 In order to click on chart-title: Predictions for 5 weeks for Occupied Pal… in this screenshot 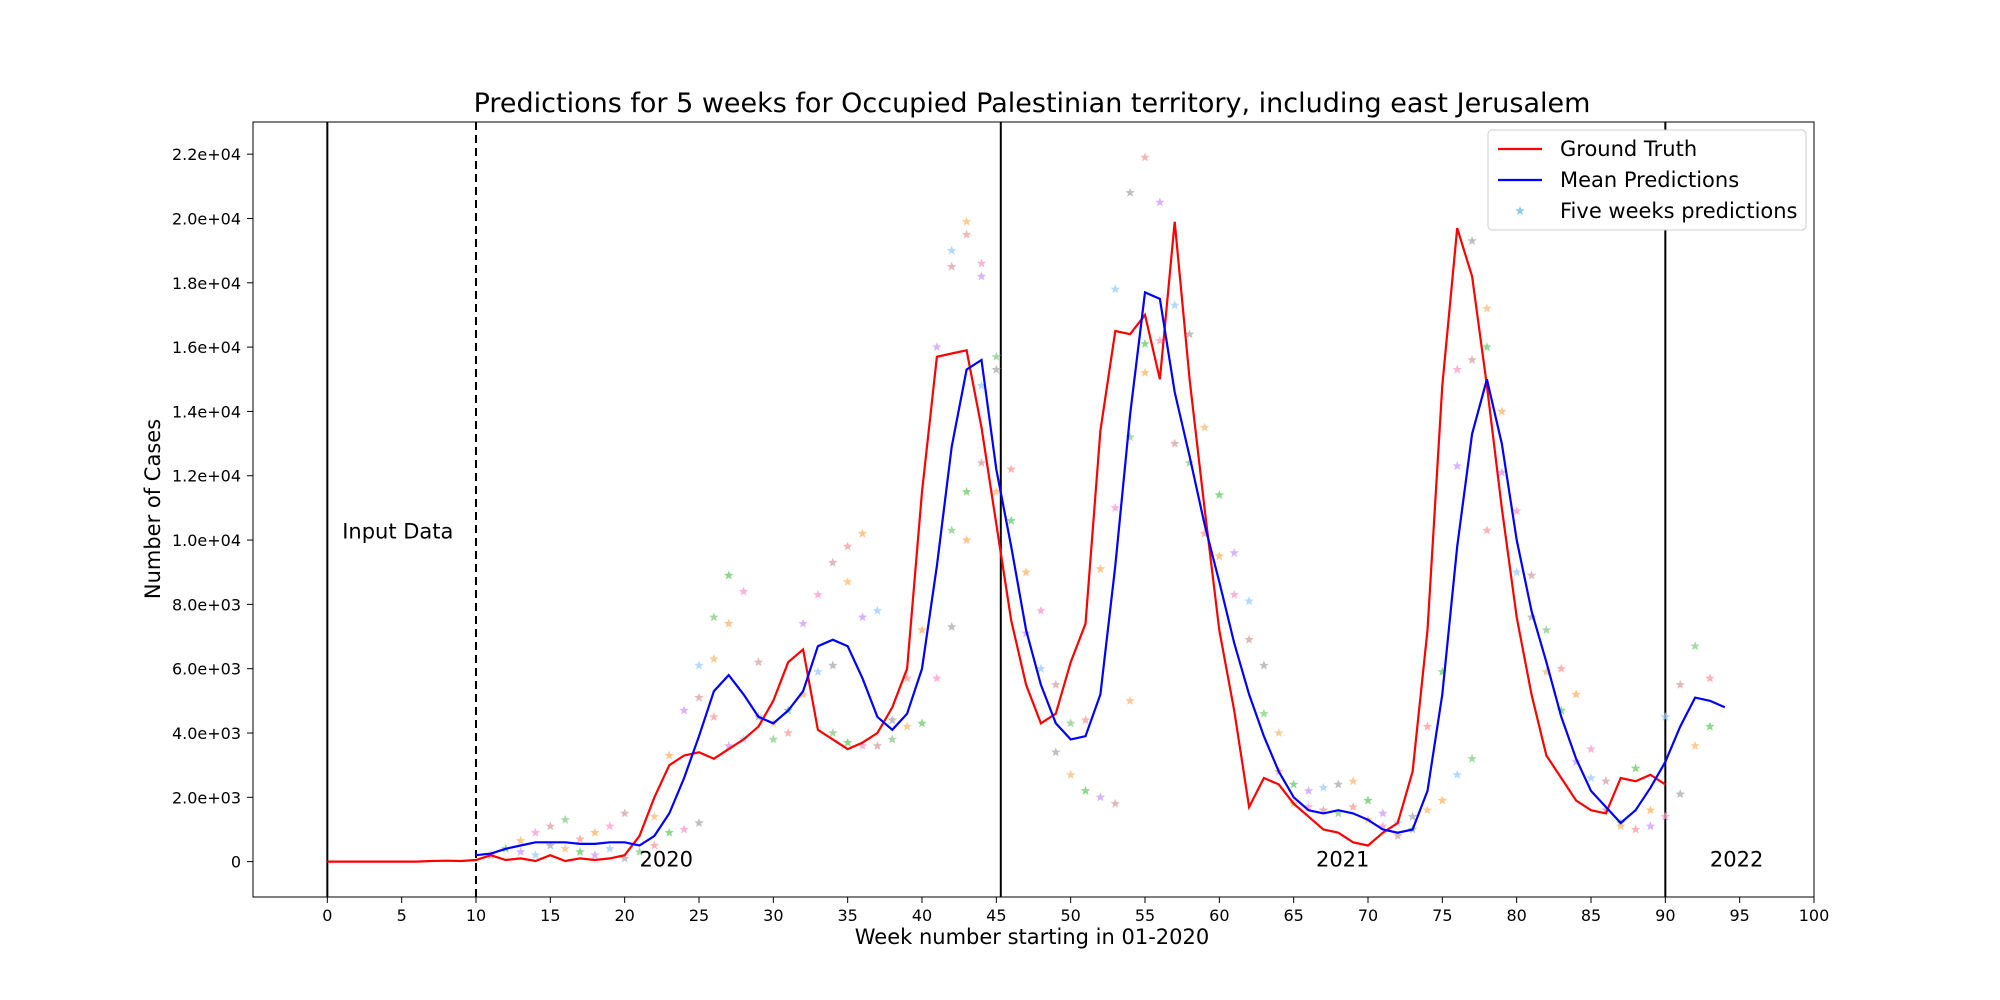, I will do `click(1032, 103)`.